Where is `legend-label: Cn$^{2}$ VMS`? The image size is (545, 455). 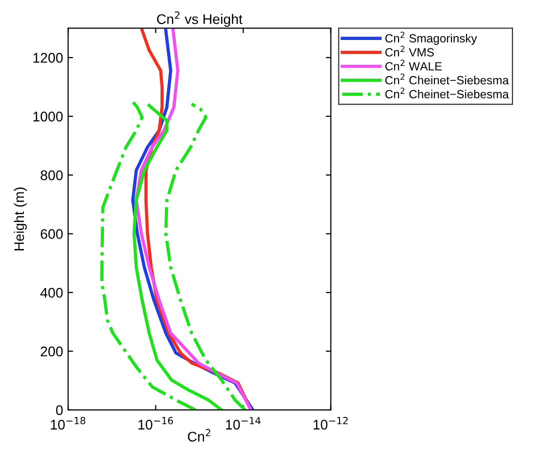 legend-label: Cn$^{2}$ VMS is located at coordinates (409, 51).